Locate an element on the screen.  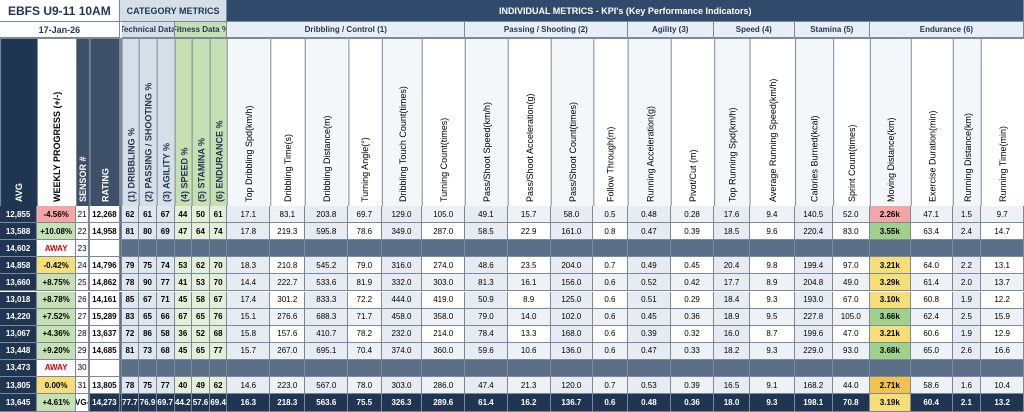
avg-row-sensor: VG- is located at coordinates (83, 403).